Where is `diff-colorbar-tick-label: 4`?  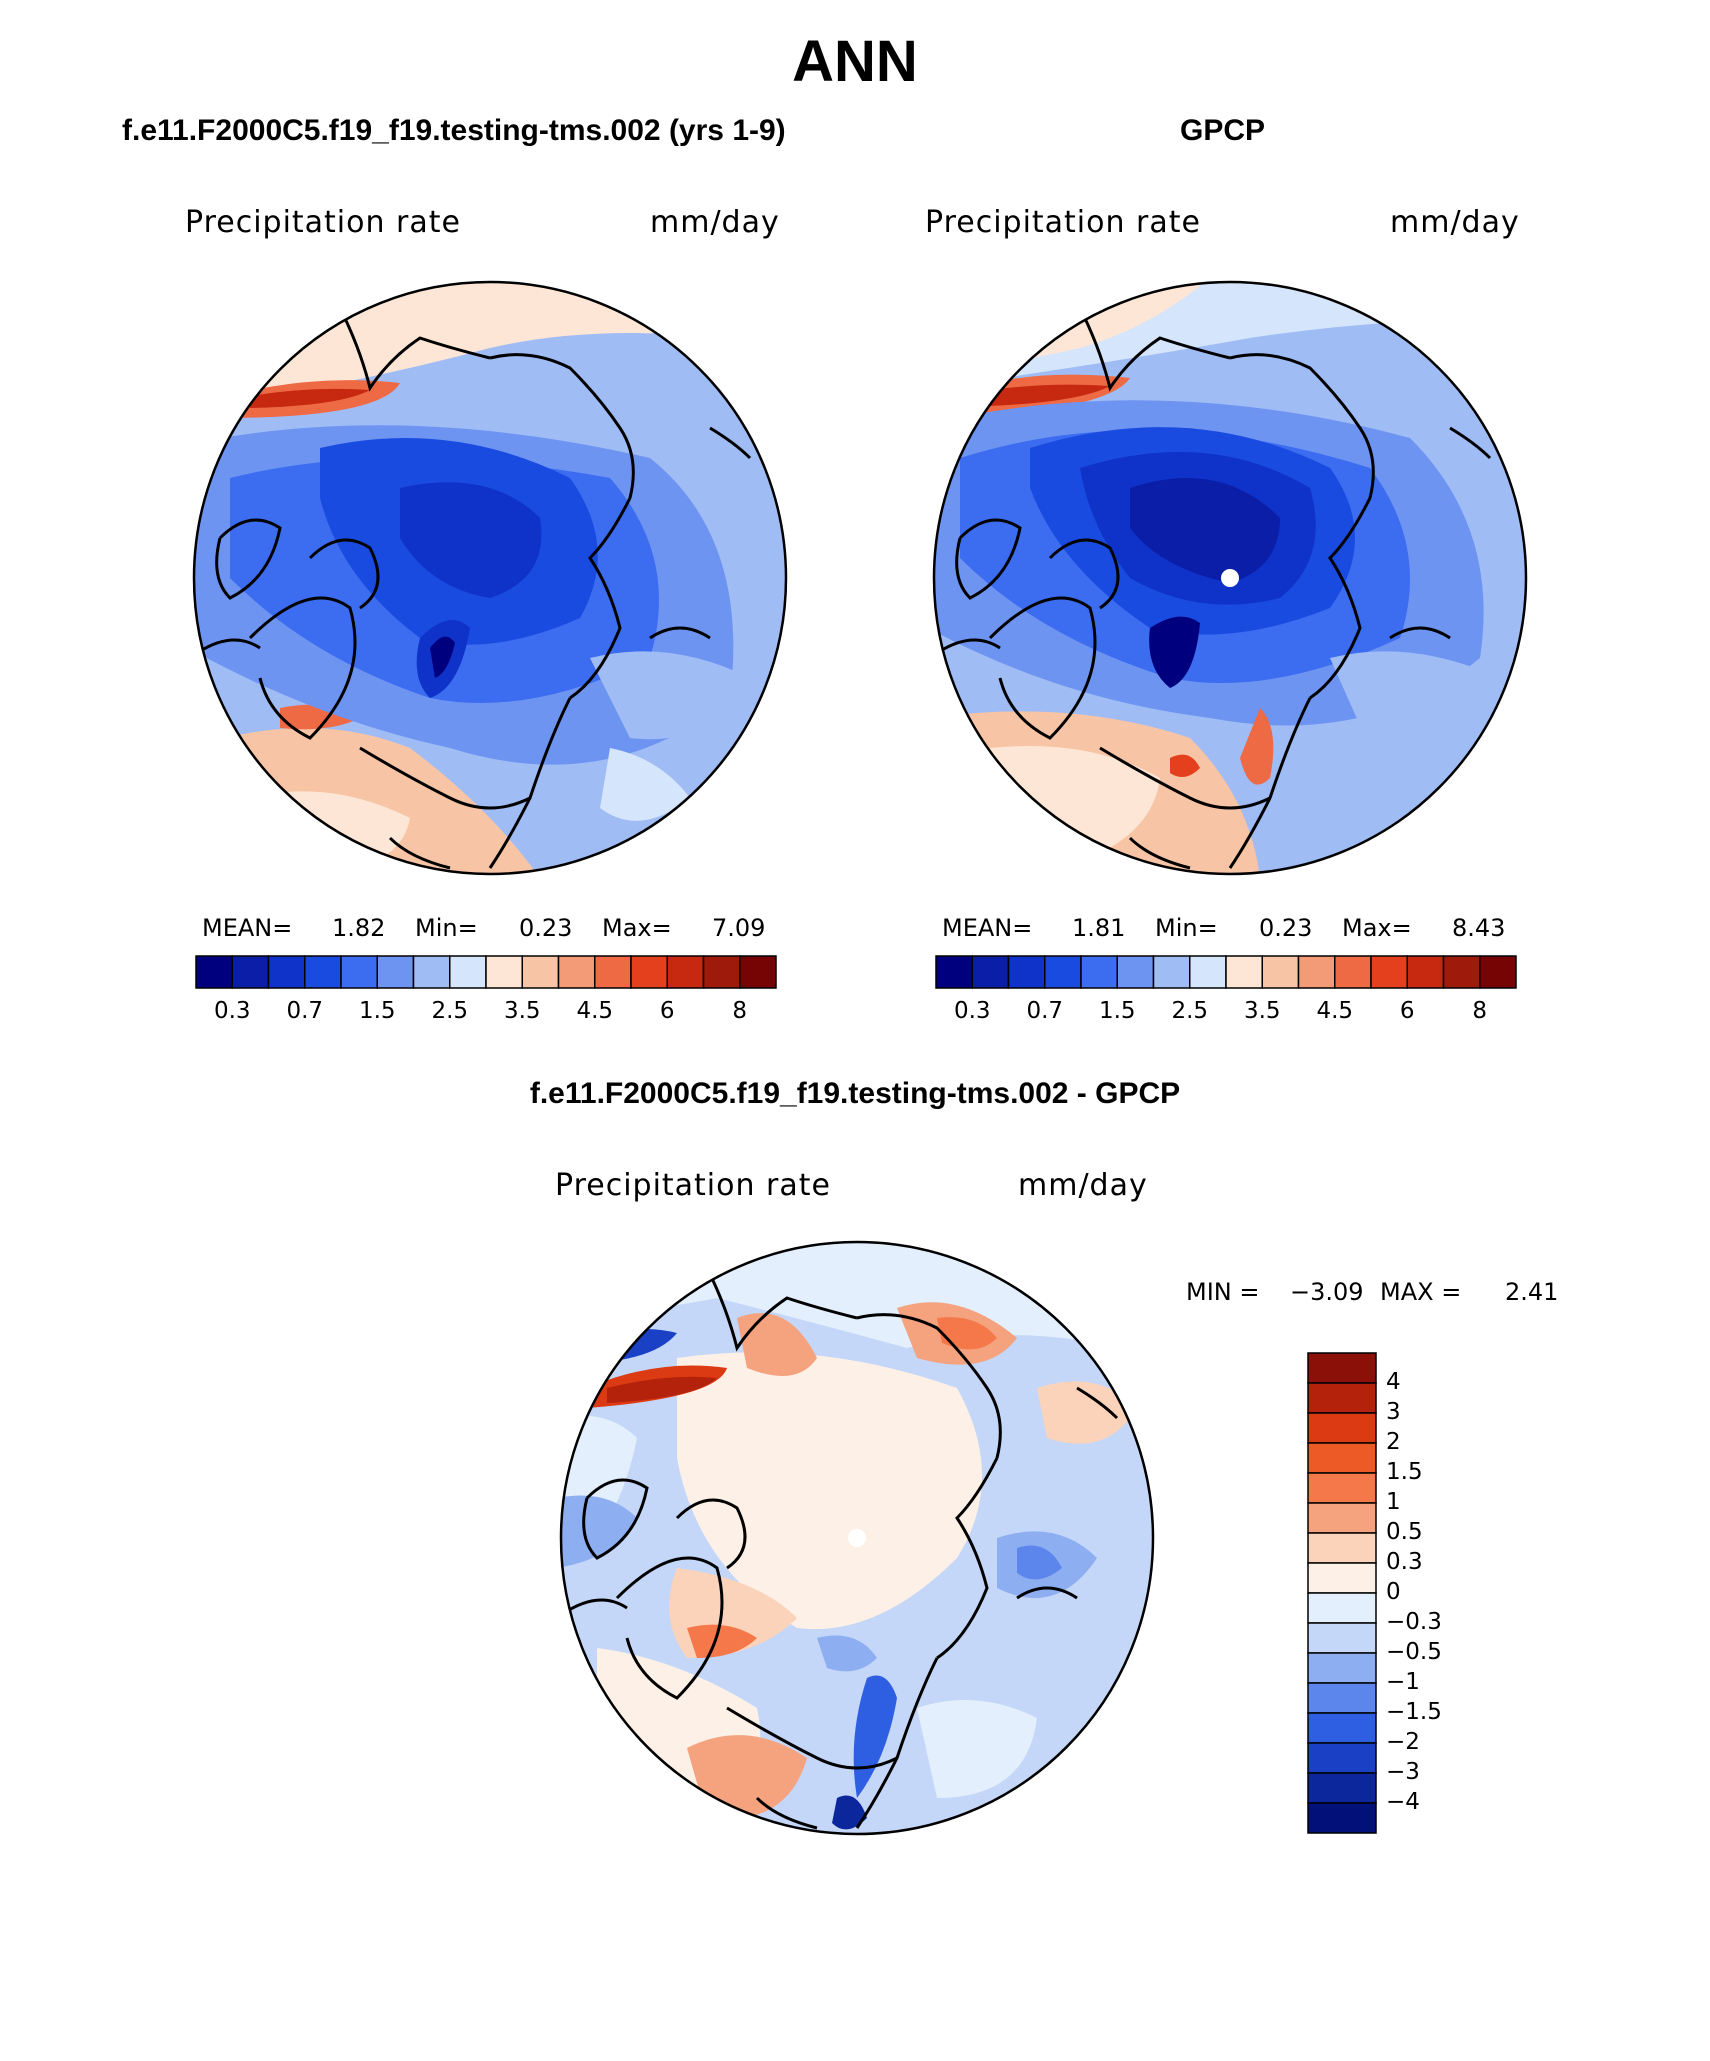
diff-colorbar-tick-label: 4 is located at coordinates (1393, 1382).